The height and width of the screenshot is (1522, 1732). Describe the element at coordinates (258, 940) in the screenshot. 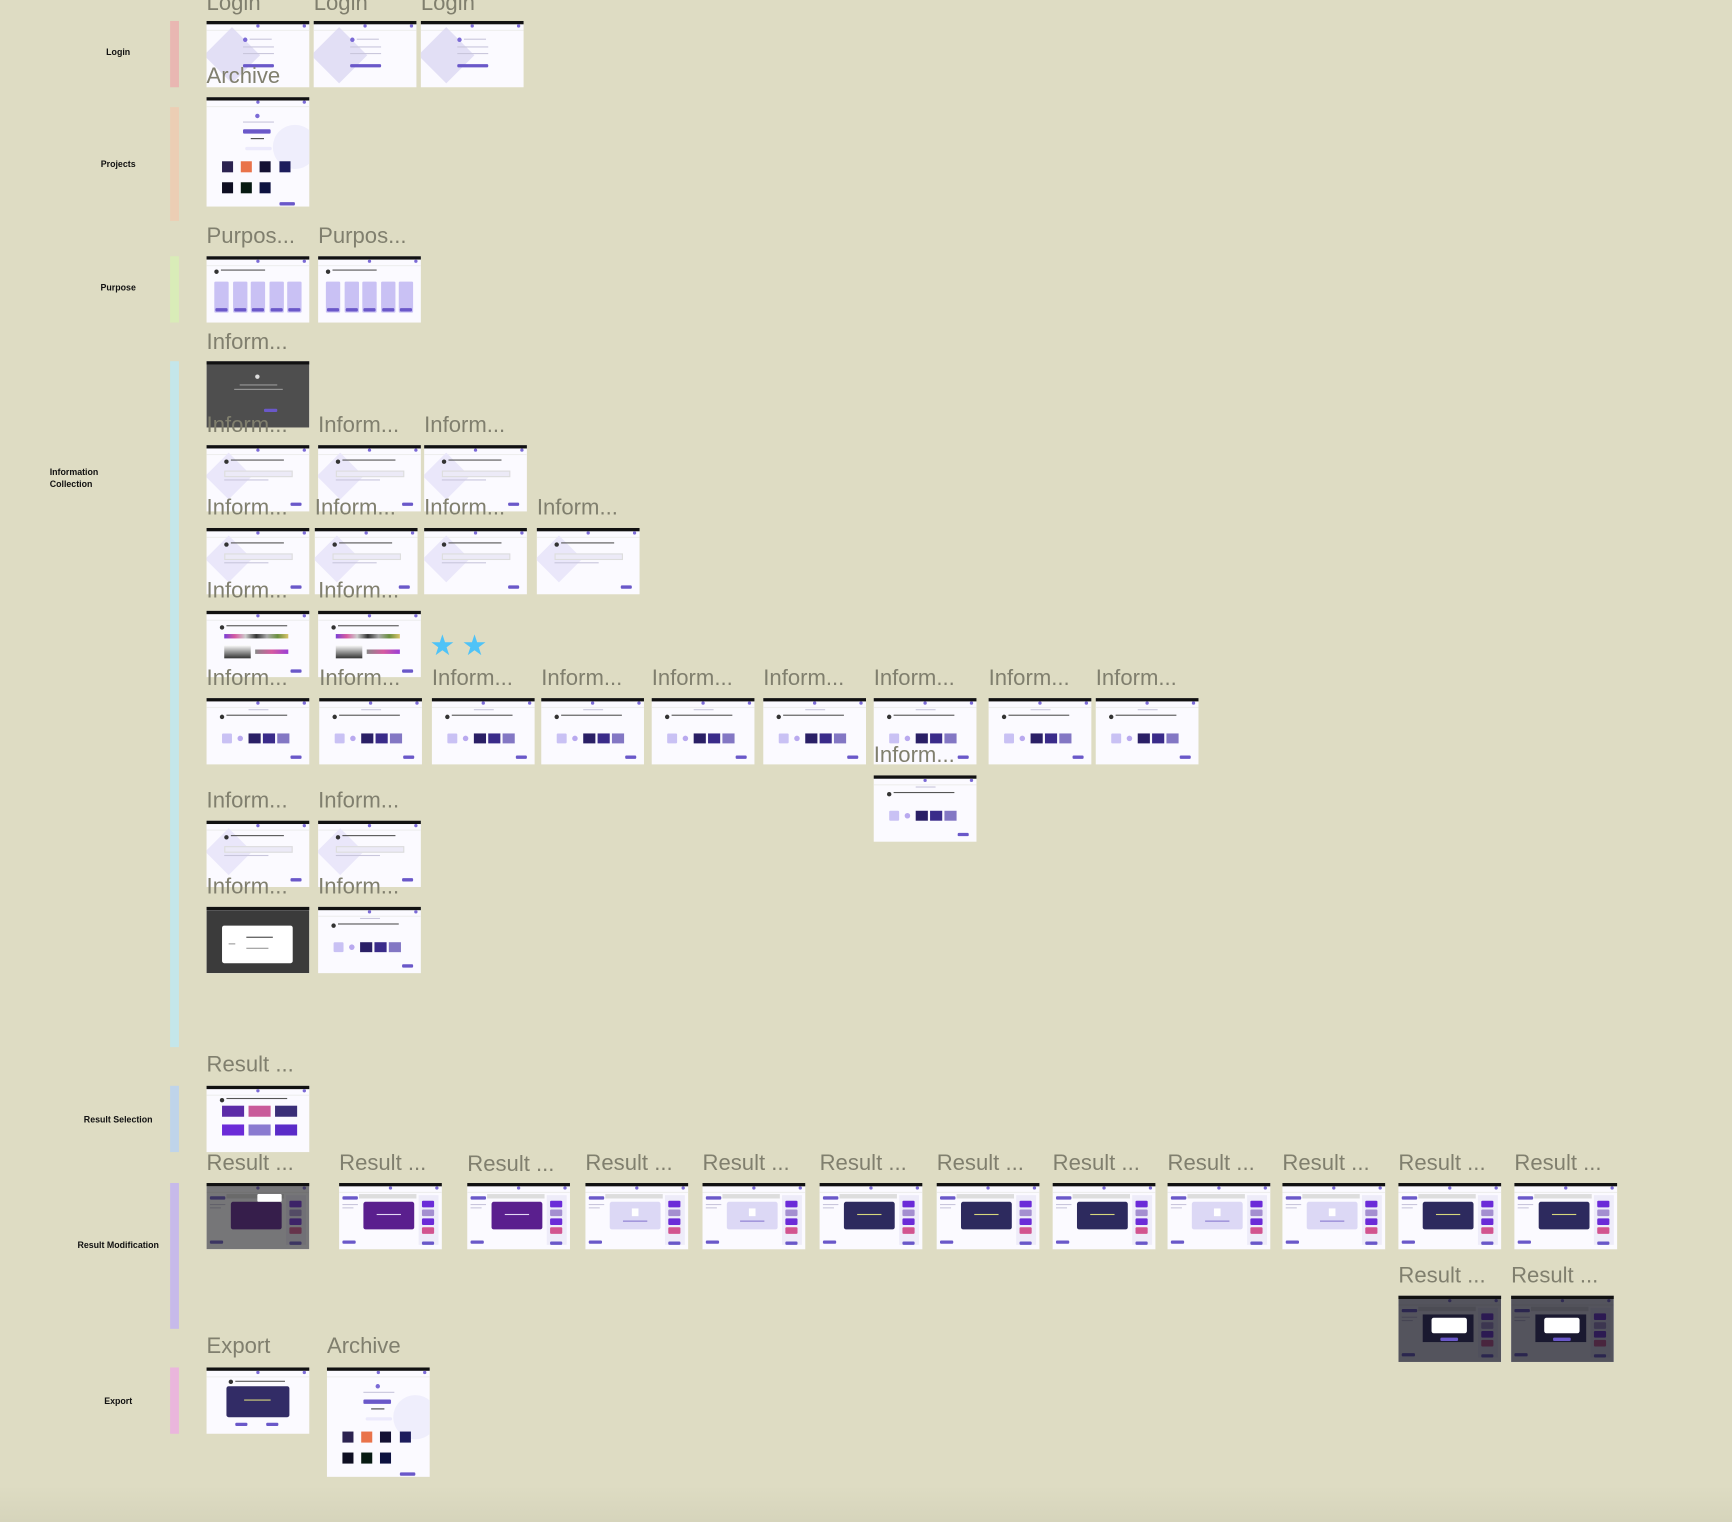

I see `frame-thumbnail-upload` at that location.